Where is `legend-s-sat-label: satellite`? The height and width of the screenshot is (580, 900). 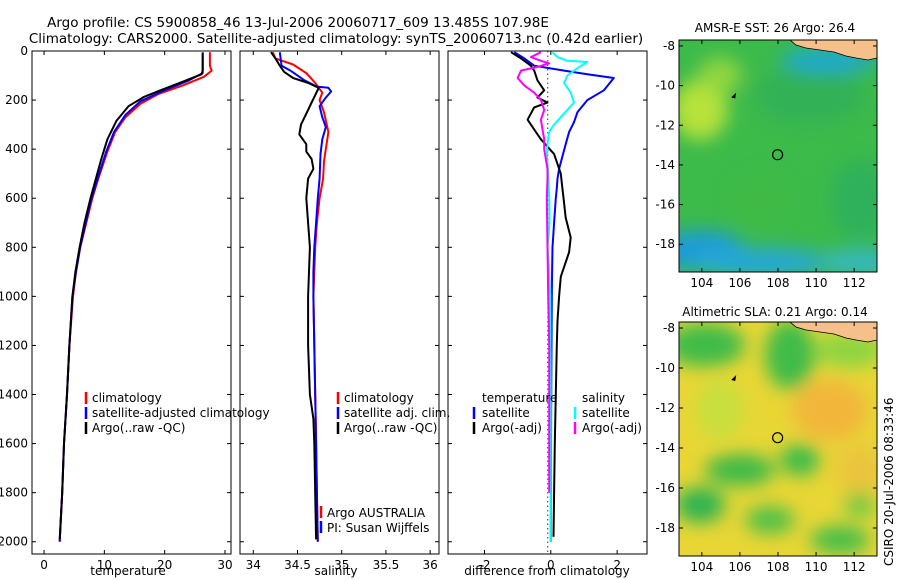 legend-s-sat-label: satellite is located at coordinates (606, 413).